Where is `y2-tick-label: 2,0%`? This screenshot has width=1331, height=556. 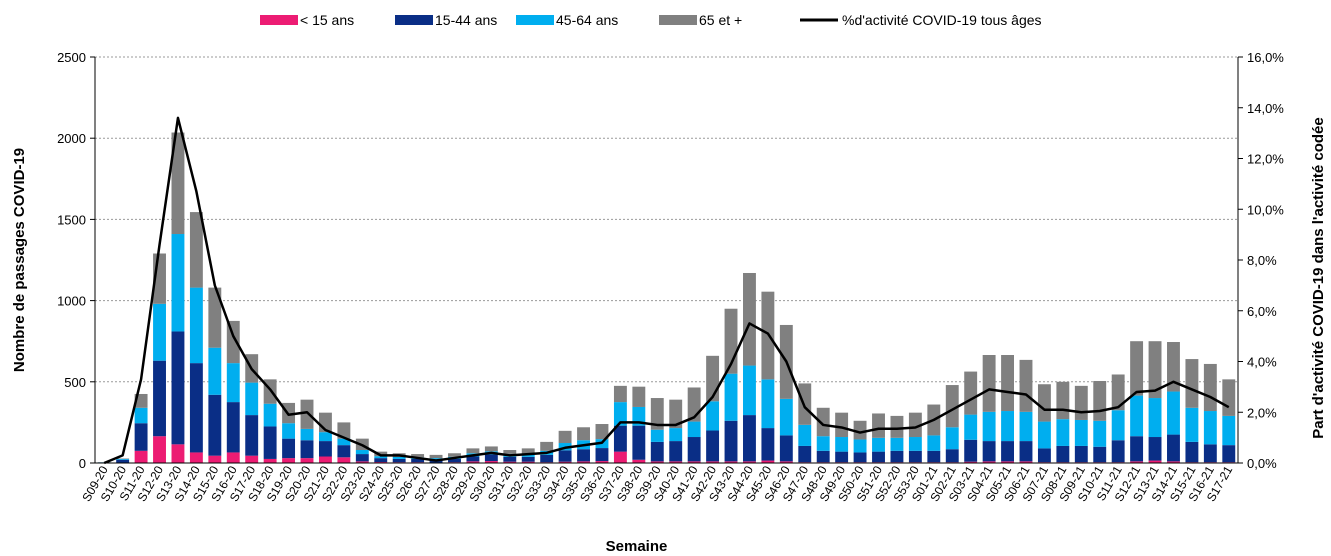
y2-tick-label: 2,0% is located at coordinates (1262, 412).